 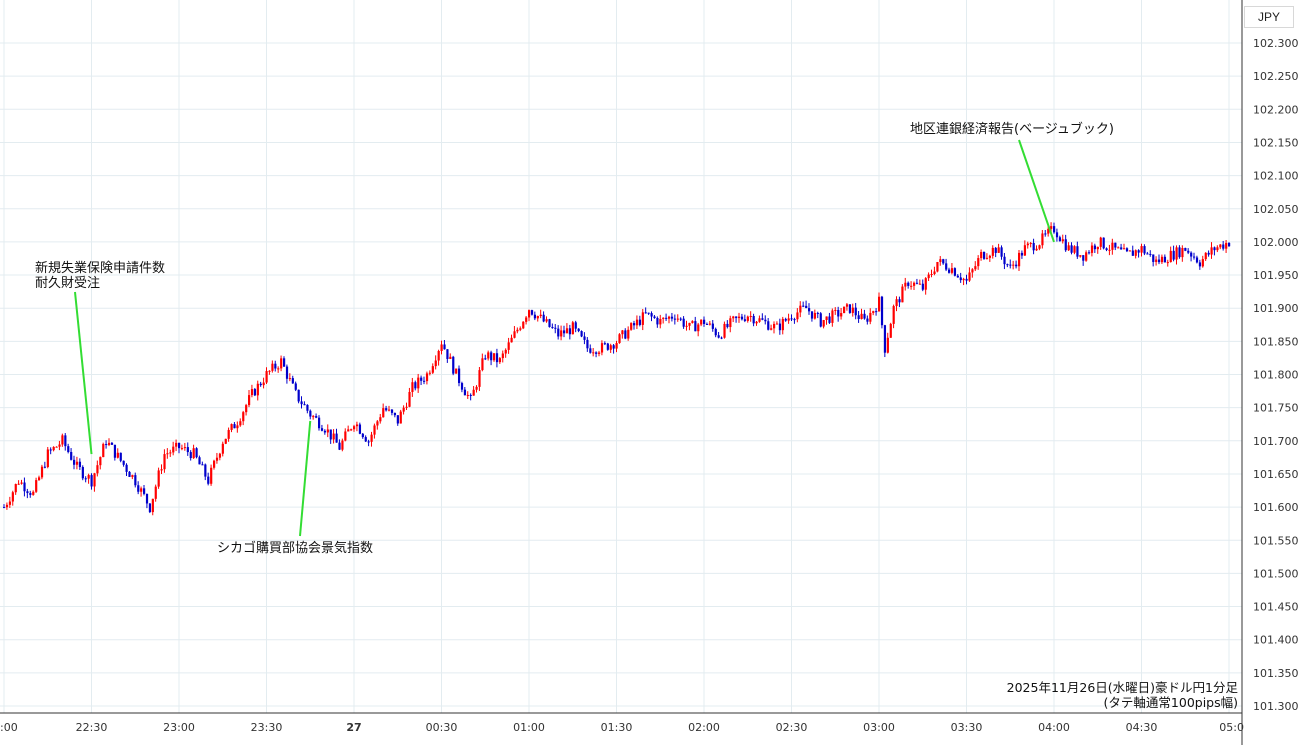 I want to click on y-tick-label: 101.950, so click(x=1276, y=275).